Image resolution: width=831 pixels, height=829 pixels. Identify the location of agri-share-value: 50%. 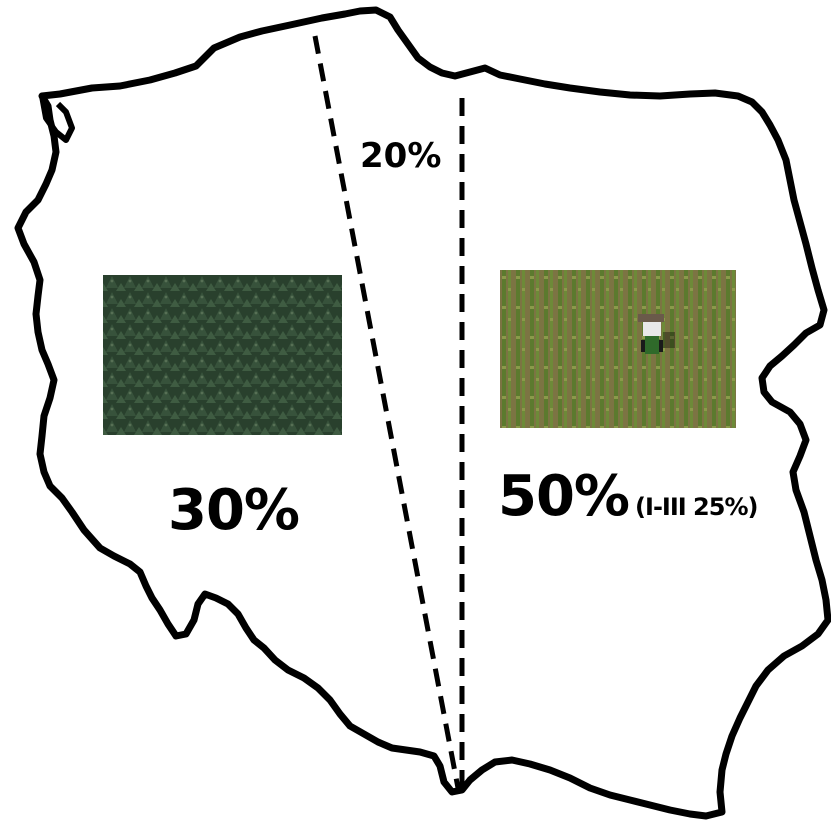
(564, 496).